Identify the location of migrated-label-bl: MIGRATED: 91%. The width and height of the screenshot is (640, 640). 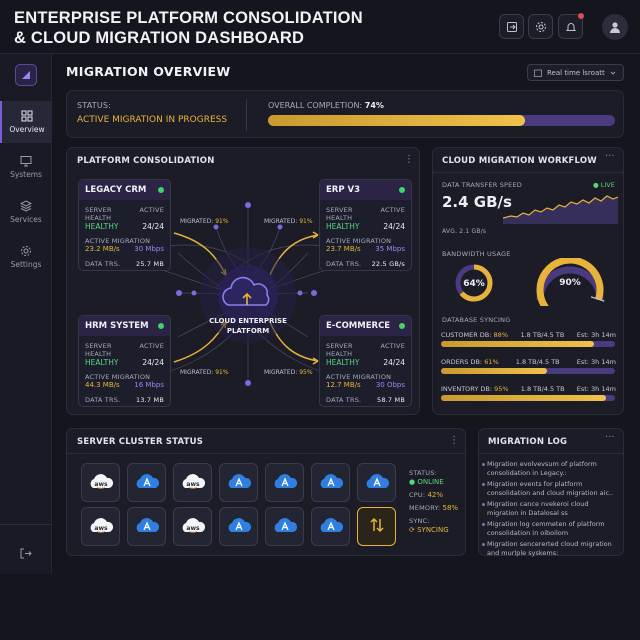
(204, 372).